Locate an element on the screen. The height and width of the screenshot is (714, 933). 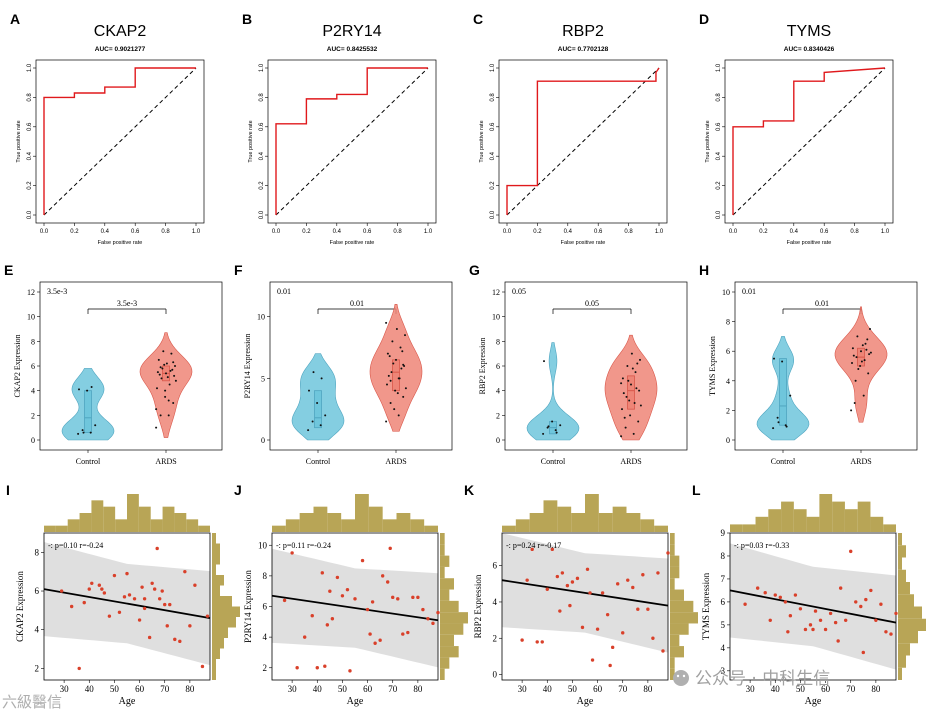
x-tick-label: 1.0 is located at coordinates (196, 232).